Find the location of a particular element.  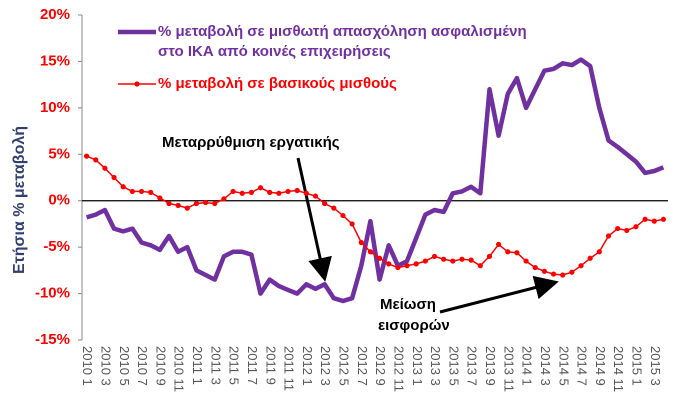

x-tick-label: 2010 5 is located at coordinates (124, 366).